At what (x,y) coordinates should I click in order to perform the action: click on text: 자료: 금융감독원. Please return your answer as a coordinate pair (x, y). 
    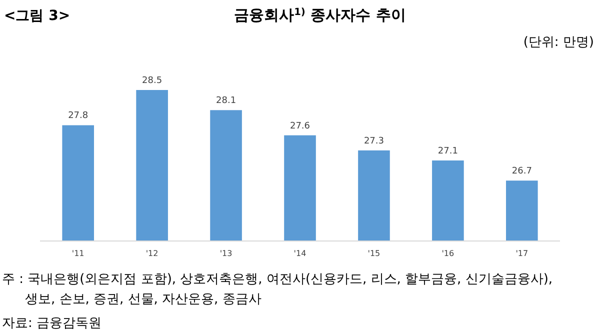
    Looking at the image, I should click on (52, 323).